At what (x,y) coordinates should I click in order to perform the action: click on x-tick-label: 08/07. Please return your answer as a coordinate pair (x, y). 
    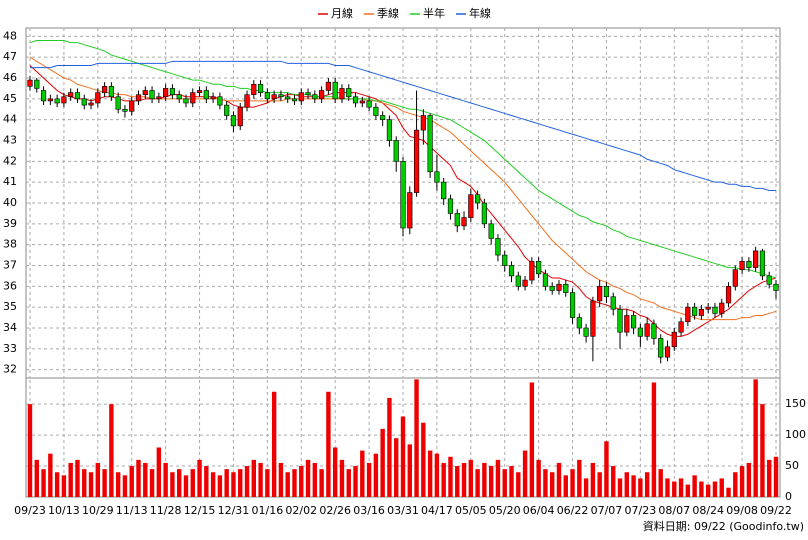
    Looking at the image, I should click on (674, 510).